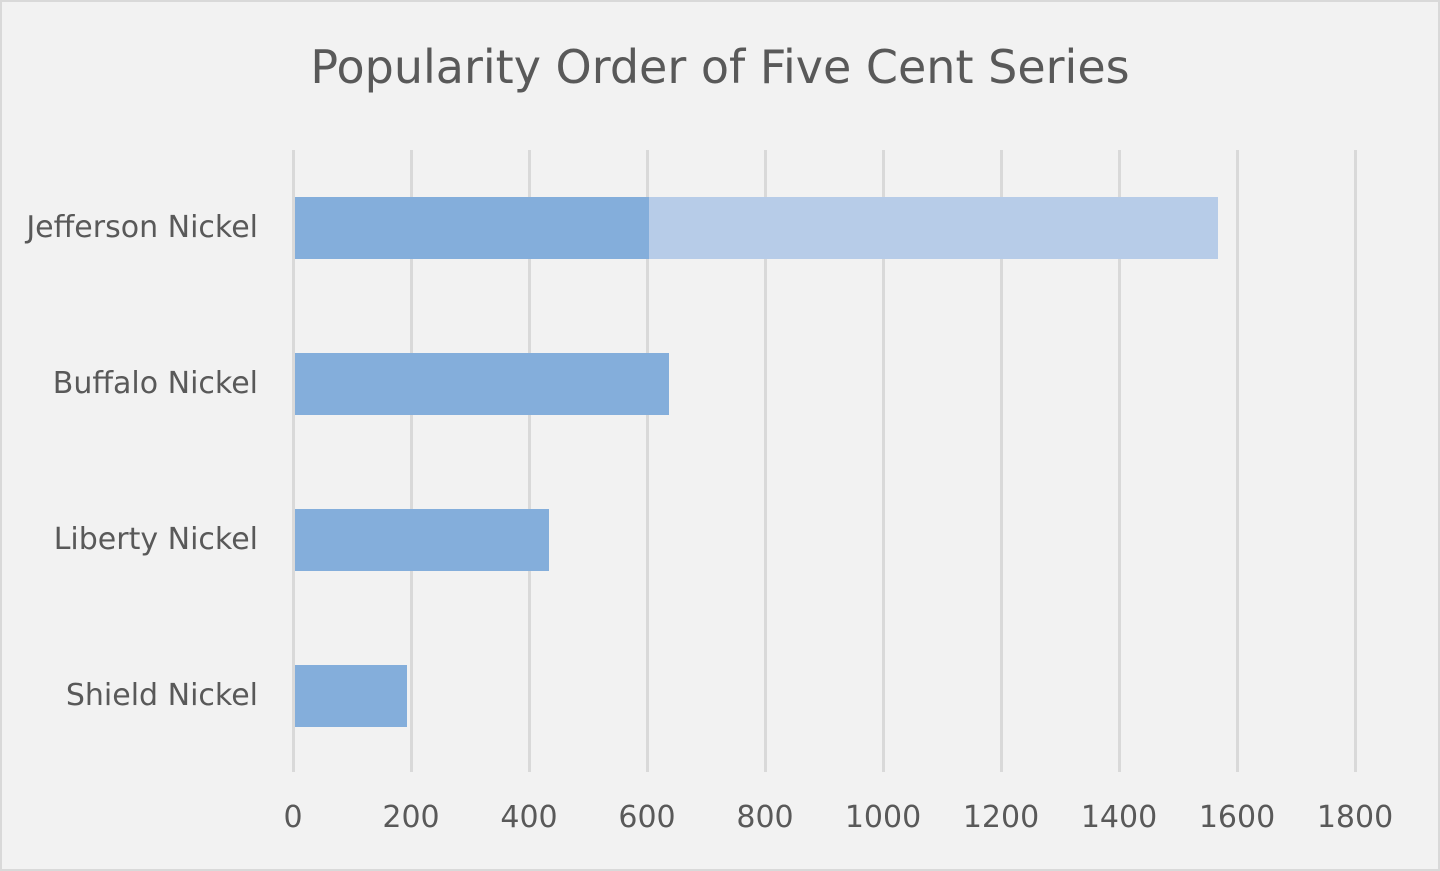  I want to click on x-tick-label: 1800, so click(1355, 817).